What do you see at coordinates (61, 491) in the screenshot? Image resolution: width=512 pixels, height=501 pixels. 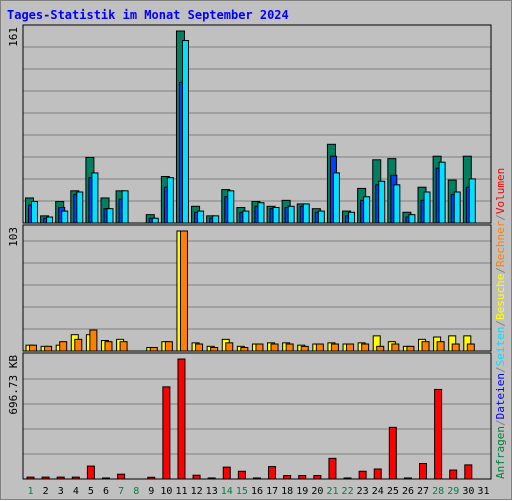 I see `x-tick-label: 3` at bounding box center [61, 491].